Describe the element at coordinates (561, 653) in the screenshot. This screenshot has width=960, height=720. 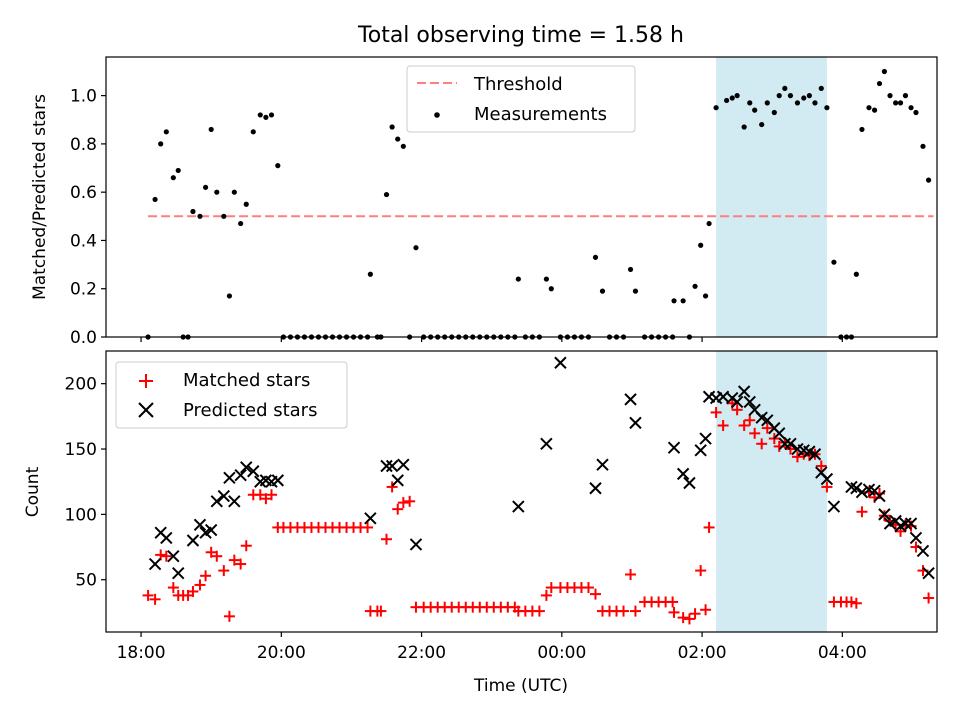
I see `x-tick-label: 00:00` at that location.